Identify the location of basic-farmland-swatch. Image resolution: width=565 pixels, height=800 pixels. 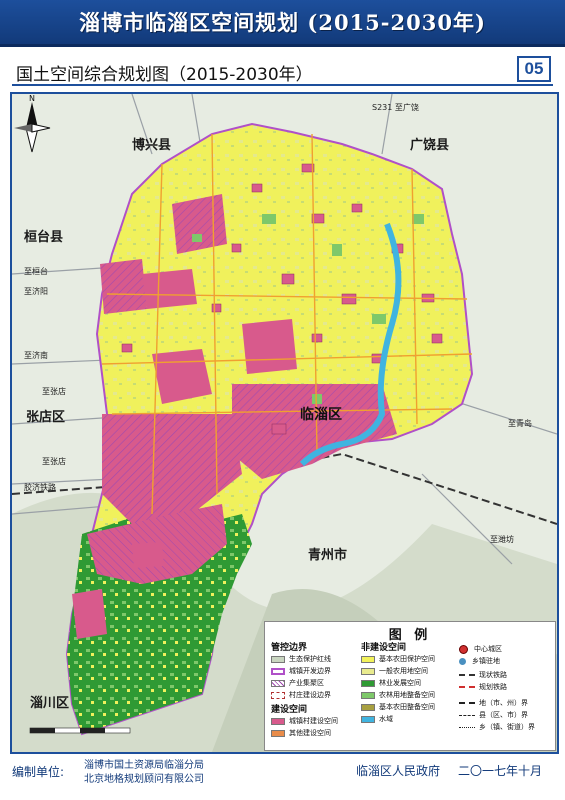
(368, 659).